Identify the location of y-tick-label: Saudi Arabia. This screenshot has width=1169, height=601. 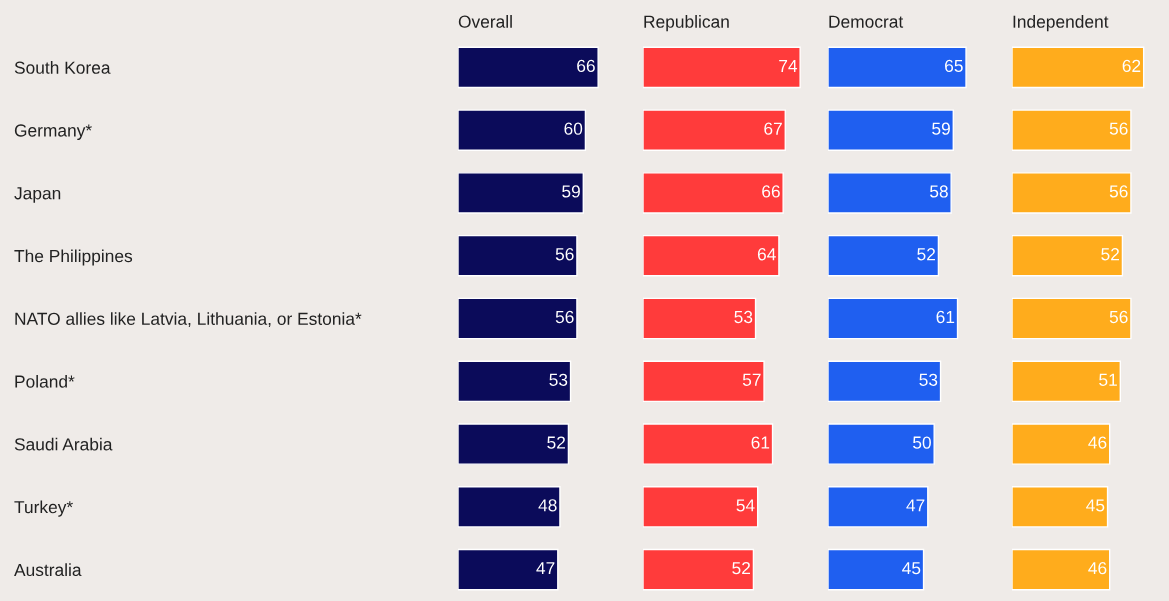
(63, 444).